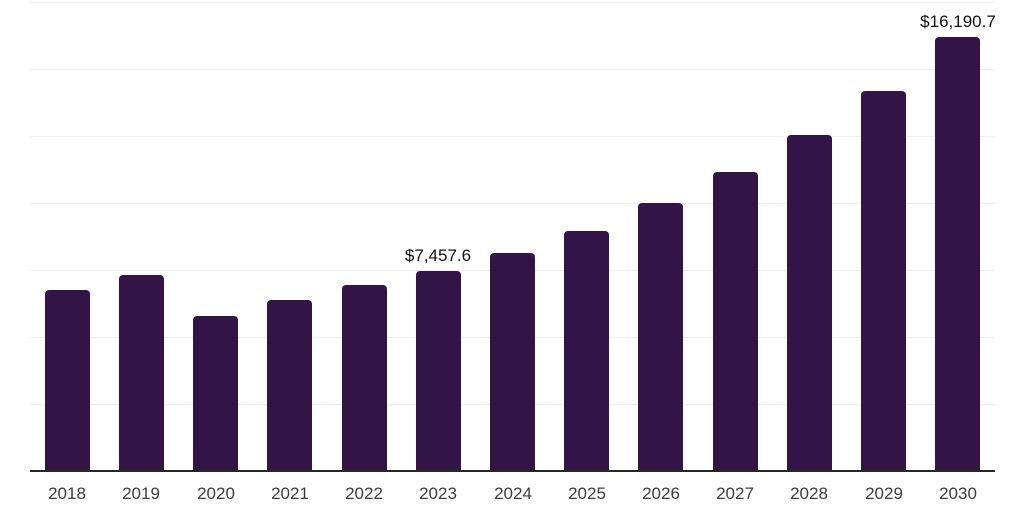 Image resolution: width=1024 pixels, height=512 pixels. Describe the element at coordinates (289, 385) in the screenshot. I see `bar-2021` at that location.